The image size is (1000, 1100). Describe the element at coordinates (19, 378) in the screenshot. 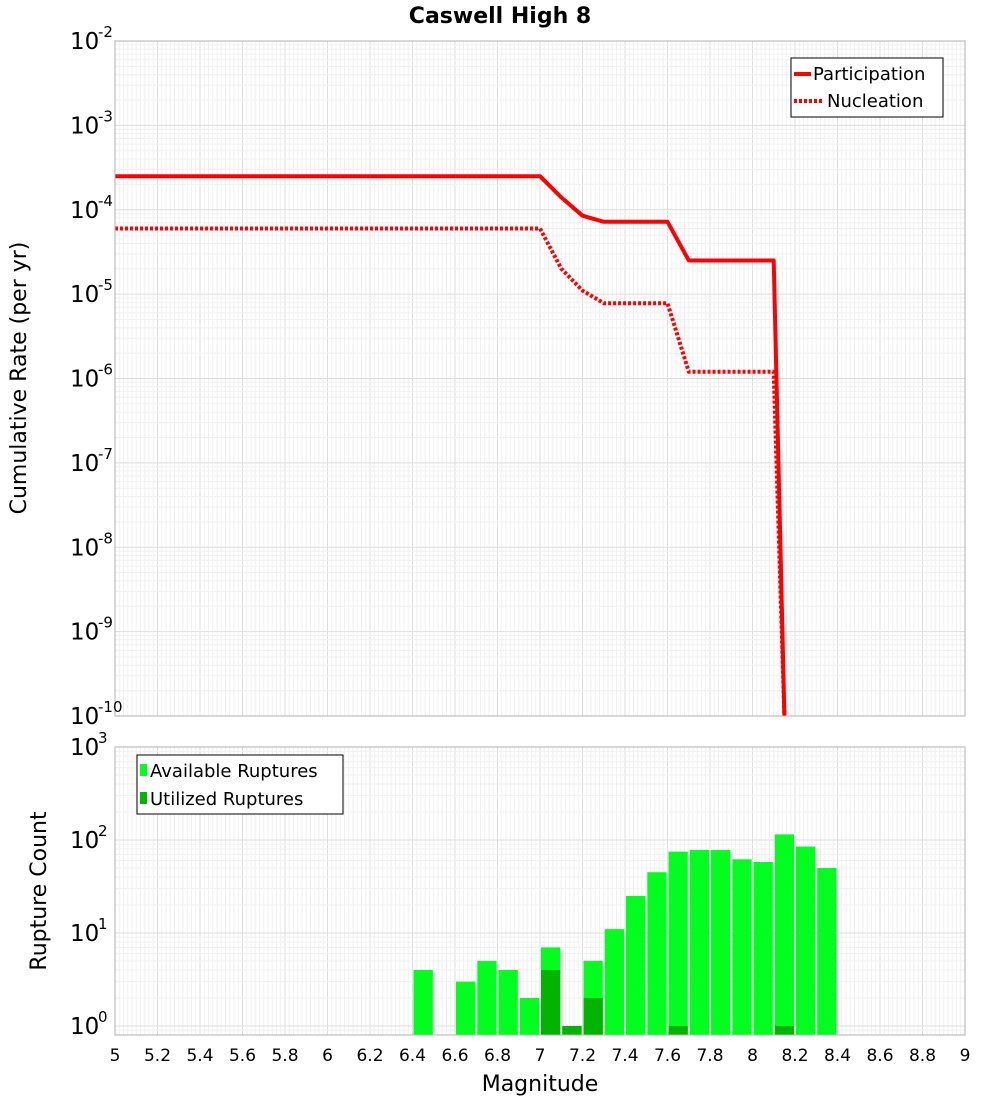

I see `rate-plot-y-axis-label: Cumulative Rate (per yr)` at that location.